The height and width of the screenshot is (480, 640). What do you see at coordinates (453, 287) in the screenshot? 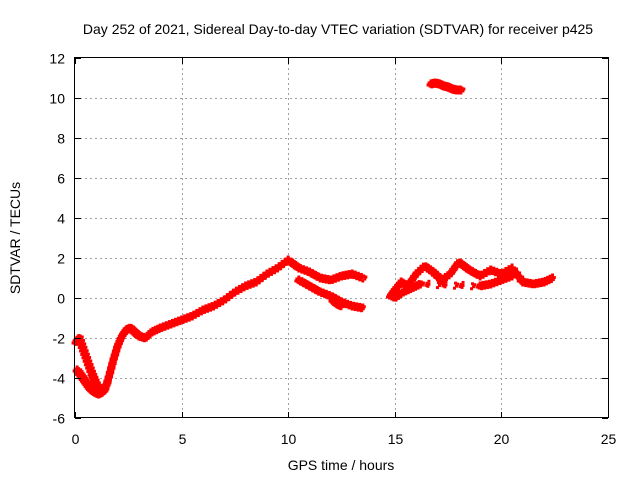
I see `series-late-lower-strand` at bounding box center [453, 287].